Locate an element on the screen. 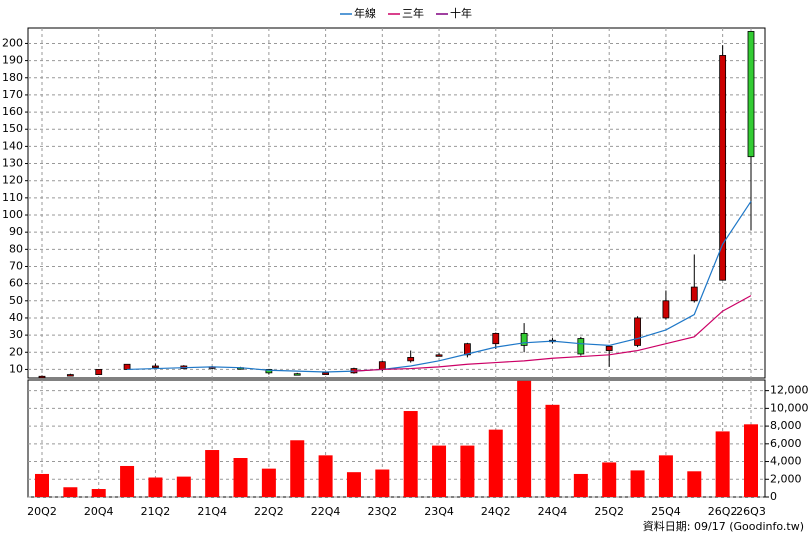 The height and width of the screenshot is (544, 808). footer: 資料日期: 09/17 (Goodinfo.tw) is located at coordinates (723, 526).